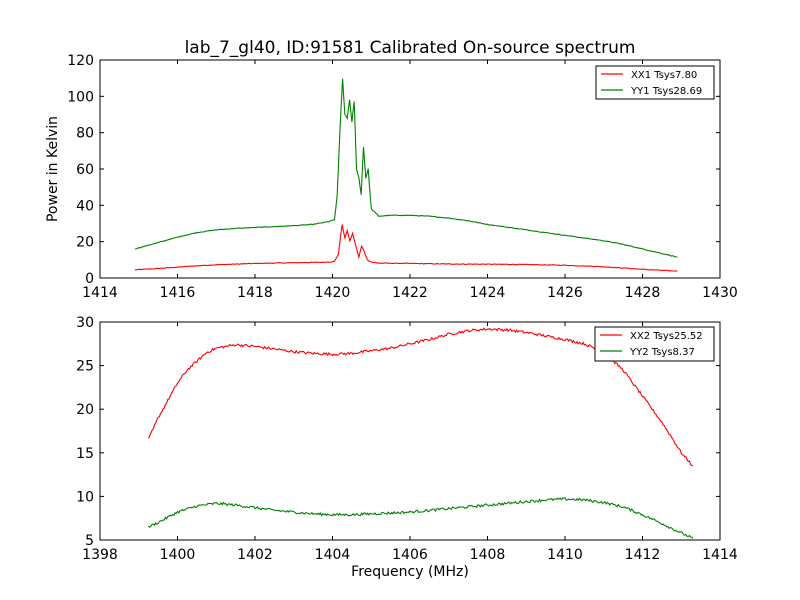 The image size is (800, 600). Describe the element at coordinates (488, 293) in the screenshot. I see `top-x-tick-label: 1424` at that location.